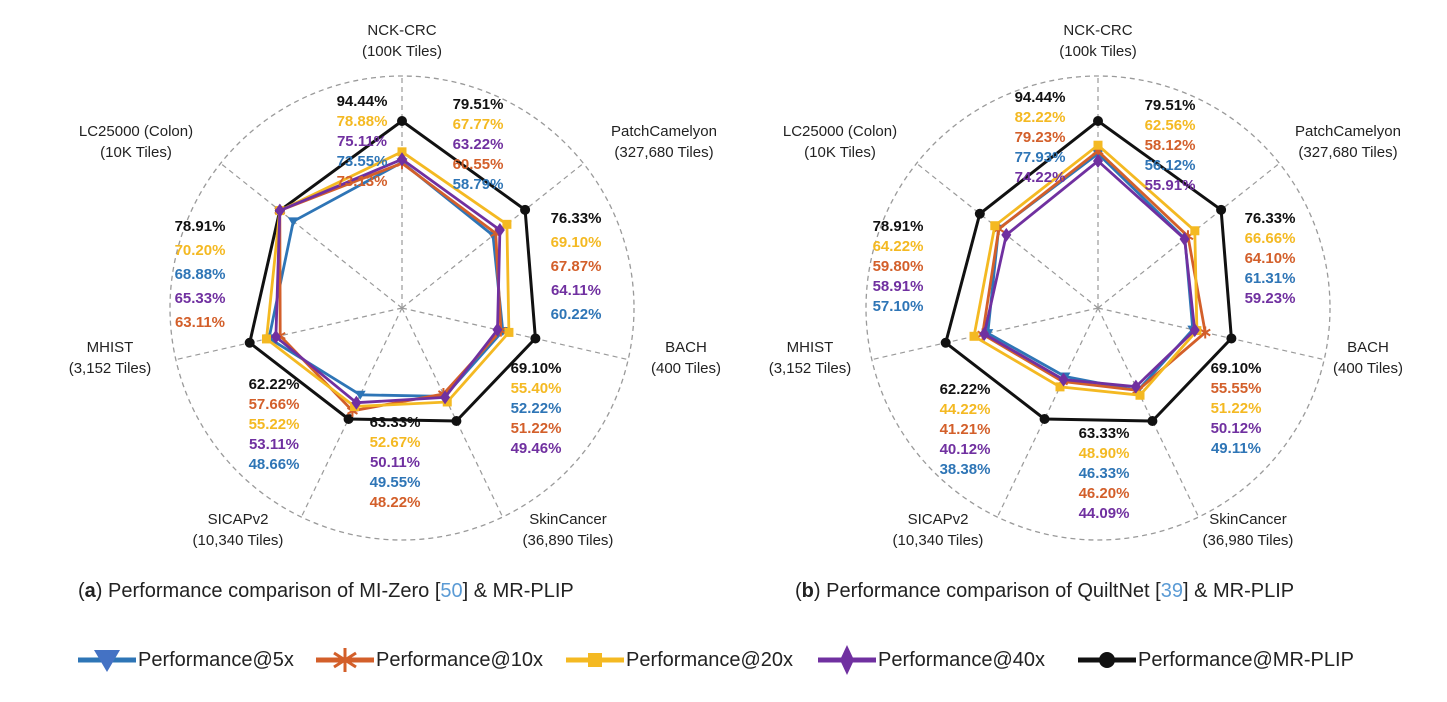 This screenshot has width=1447, height=702. Describe the element at coordinates (362, 161) in the screenshot. I see `data-label: 73.55%` at that location.